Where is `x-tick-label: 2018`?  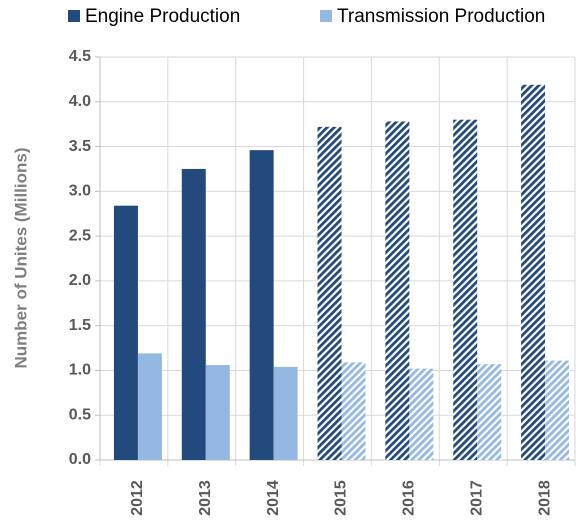 x-tick-label: 2018 is located at coordinates (544, 498).